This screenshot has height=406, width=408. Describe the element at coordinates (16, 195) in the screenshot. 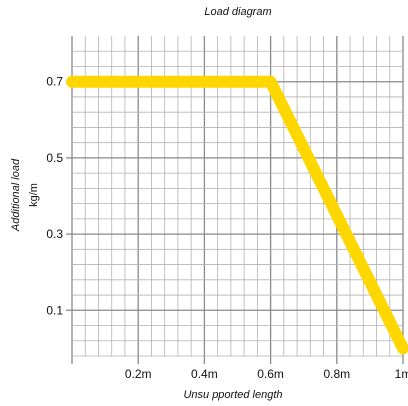

I see `y-axis-label: Additional load` at that location.